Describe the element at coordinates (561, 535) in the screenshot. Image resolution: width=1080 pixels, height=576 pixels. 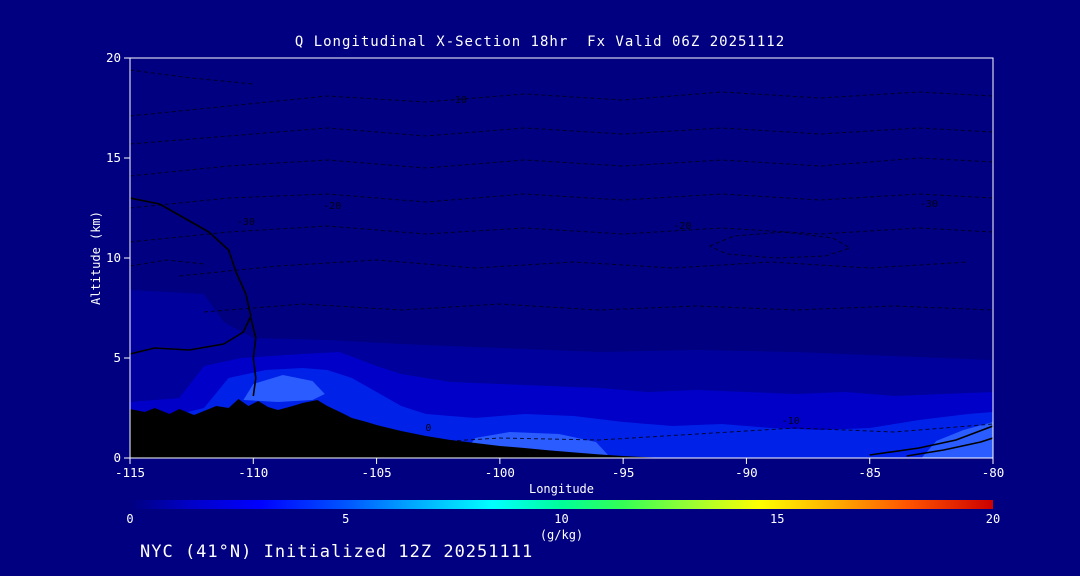
I see `colorbar-unit-label: (g/kg)` at that location.